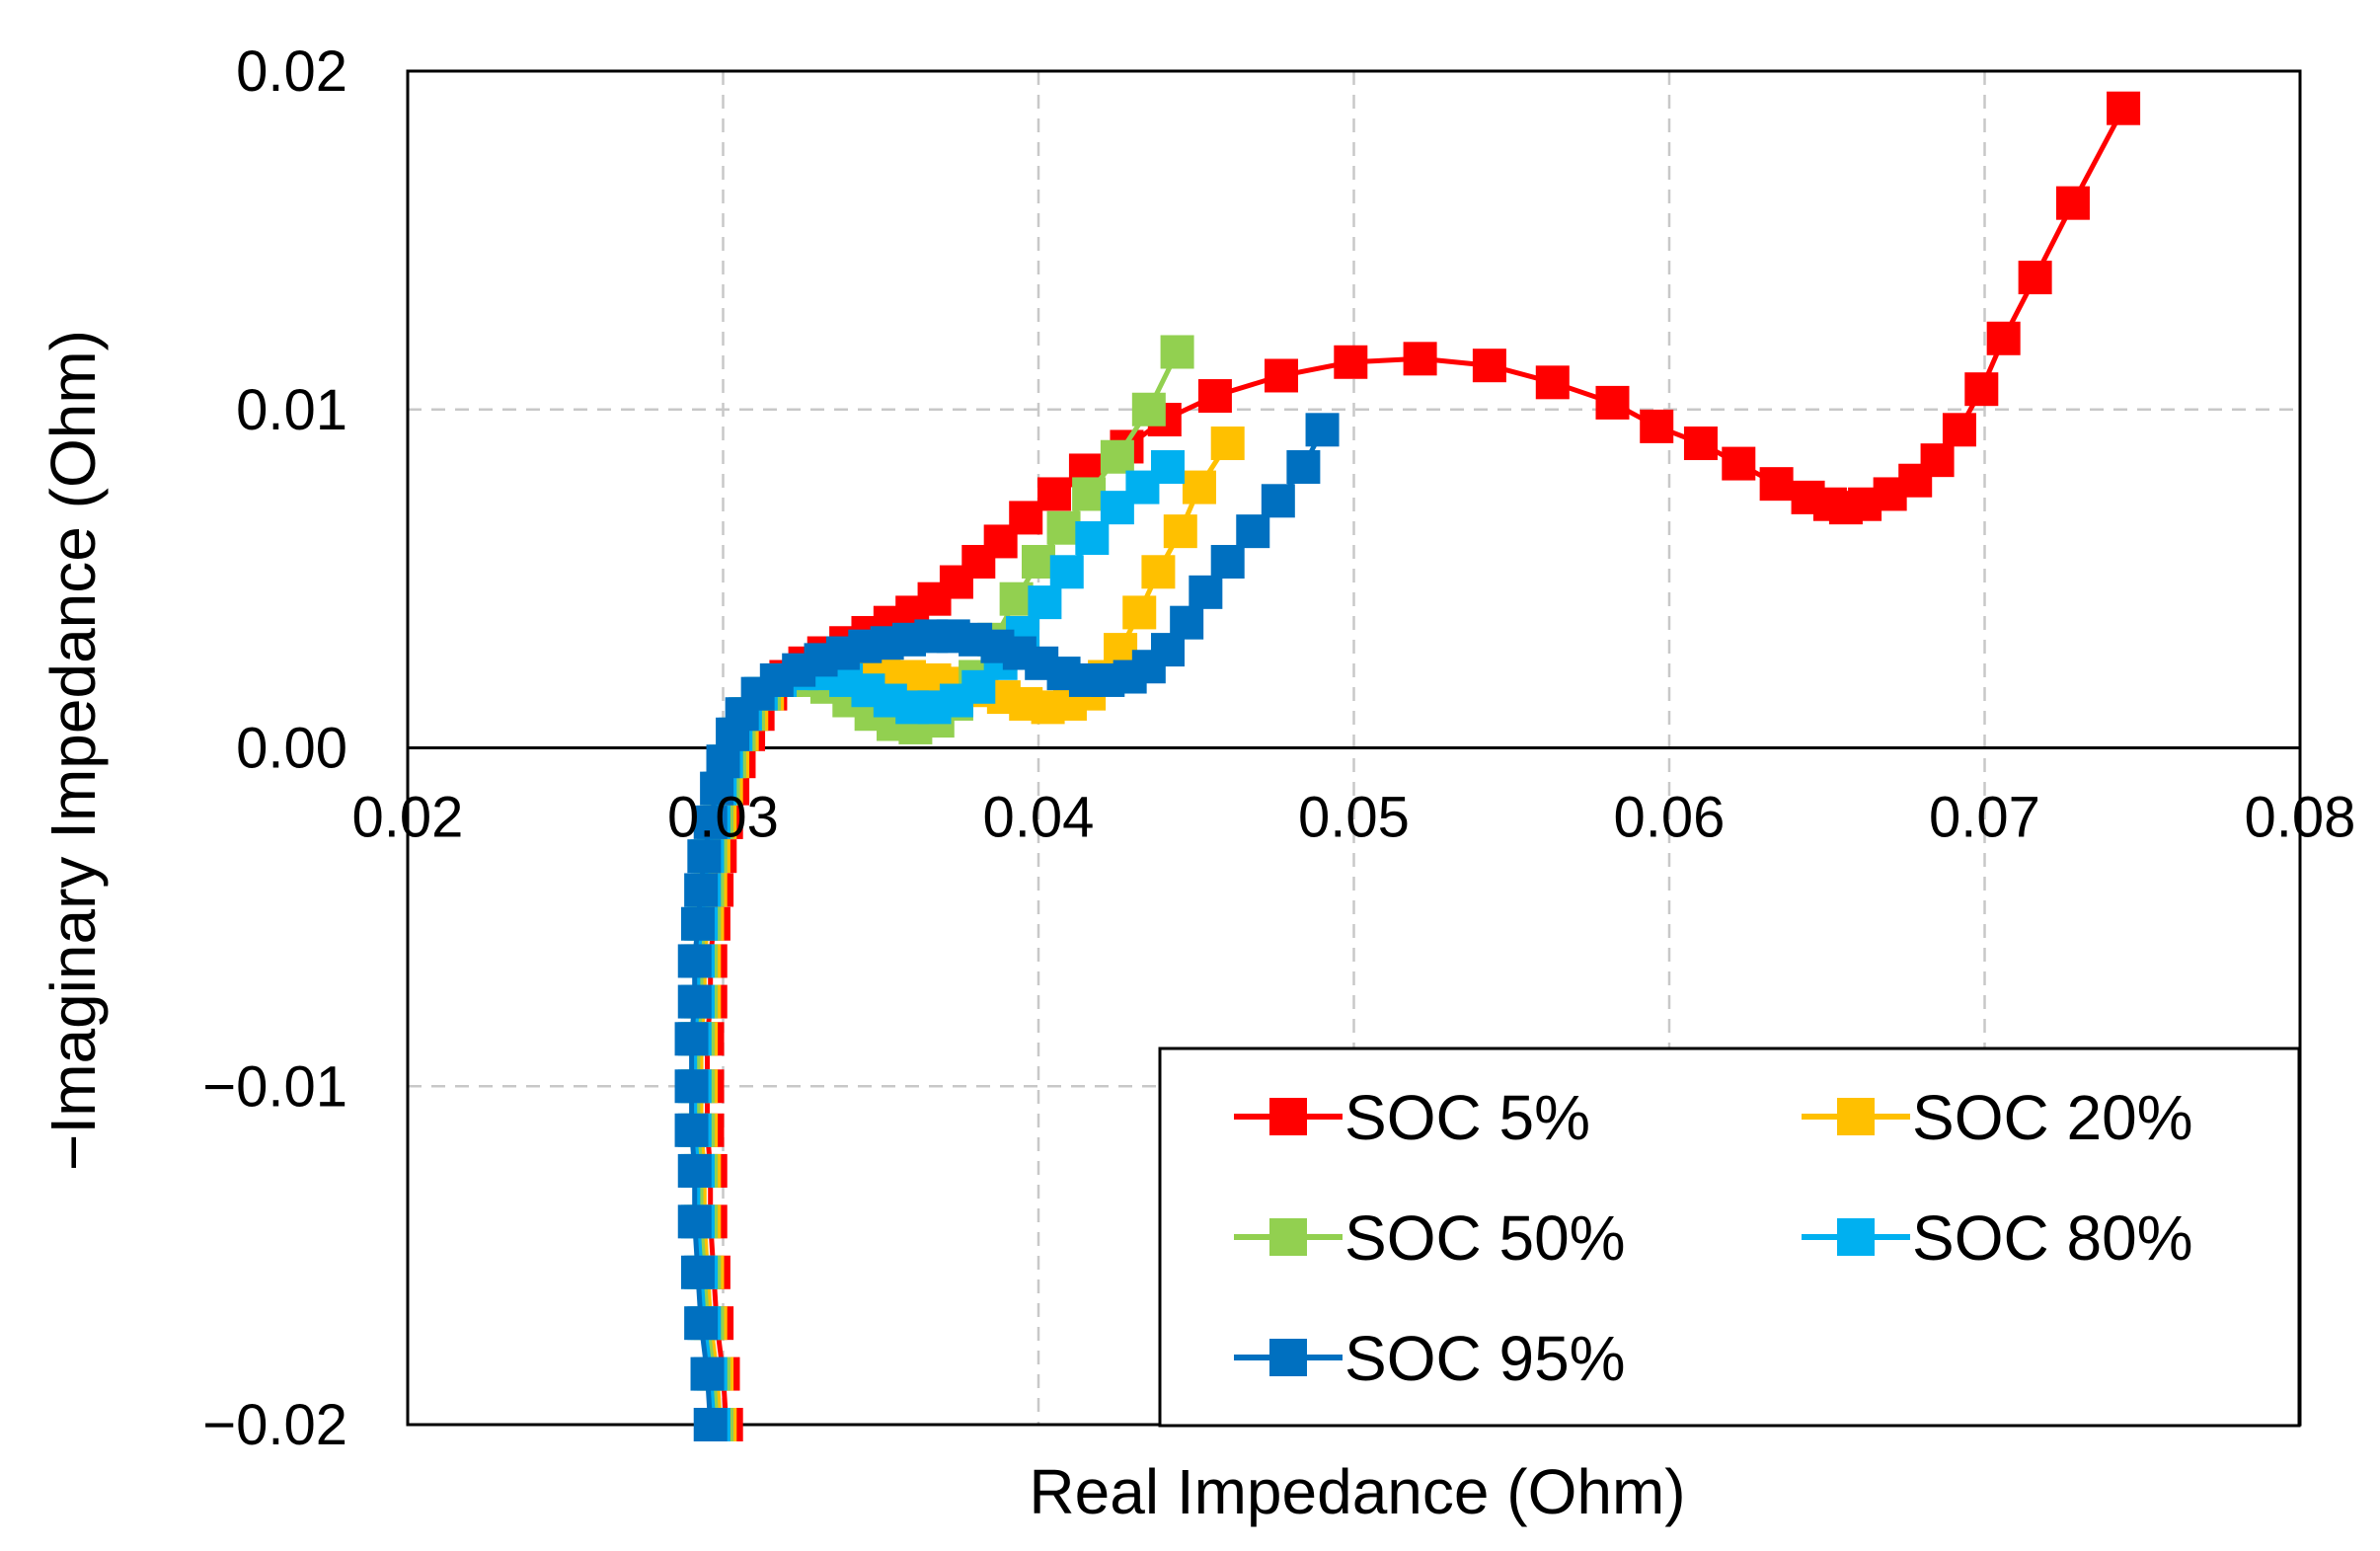 The height and width of the screenshot is (1551, 2380). I want to click on legend-label: SOC 20%, so click(2052, 1117).